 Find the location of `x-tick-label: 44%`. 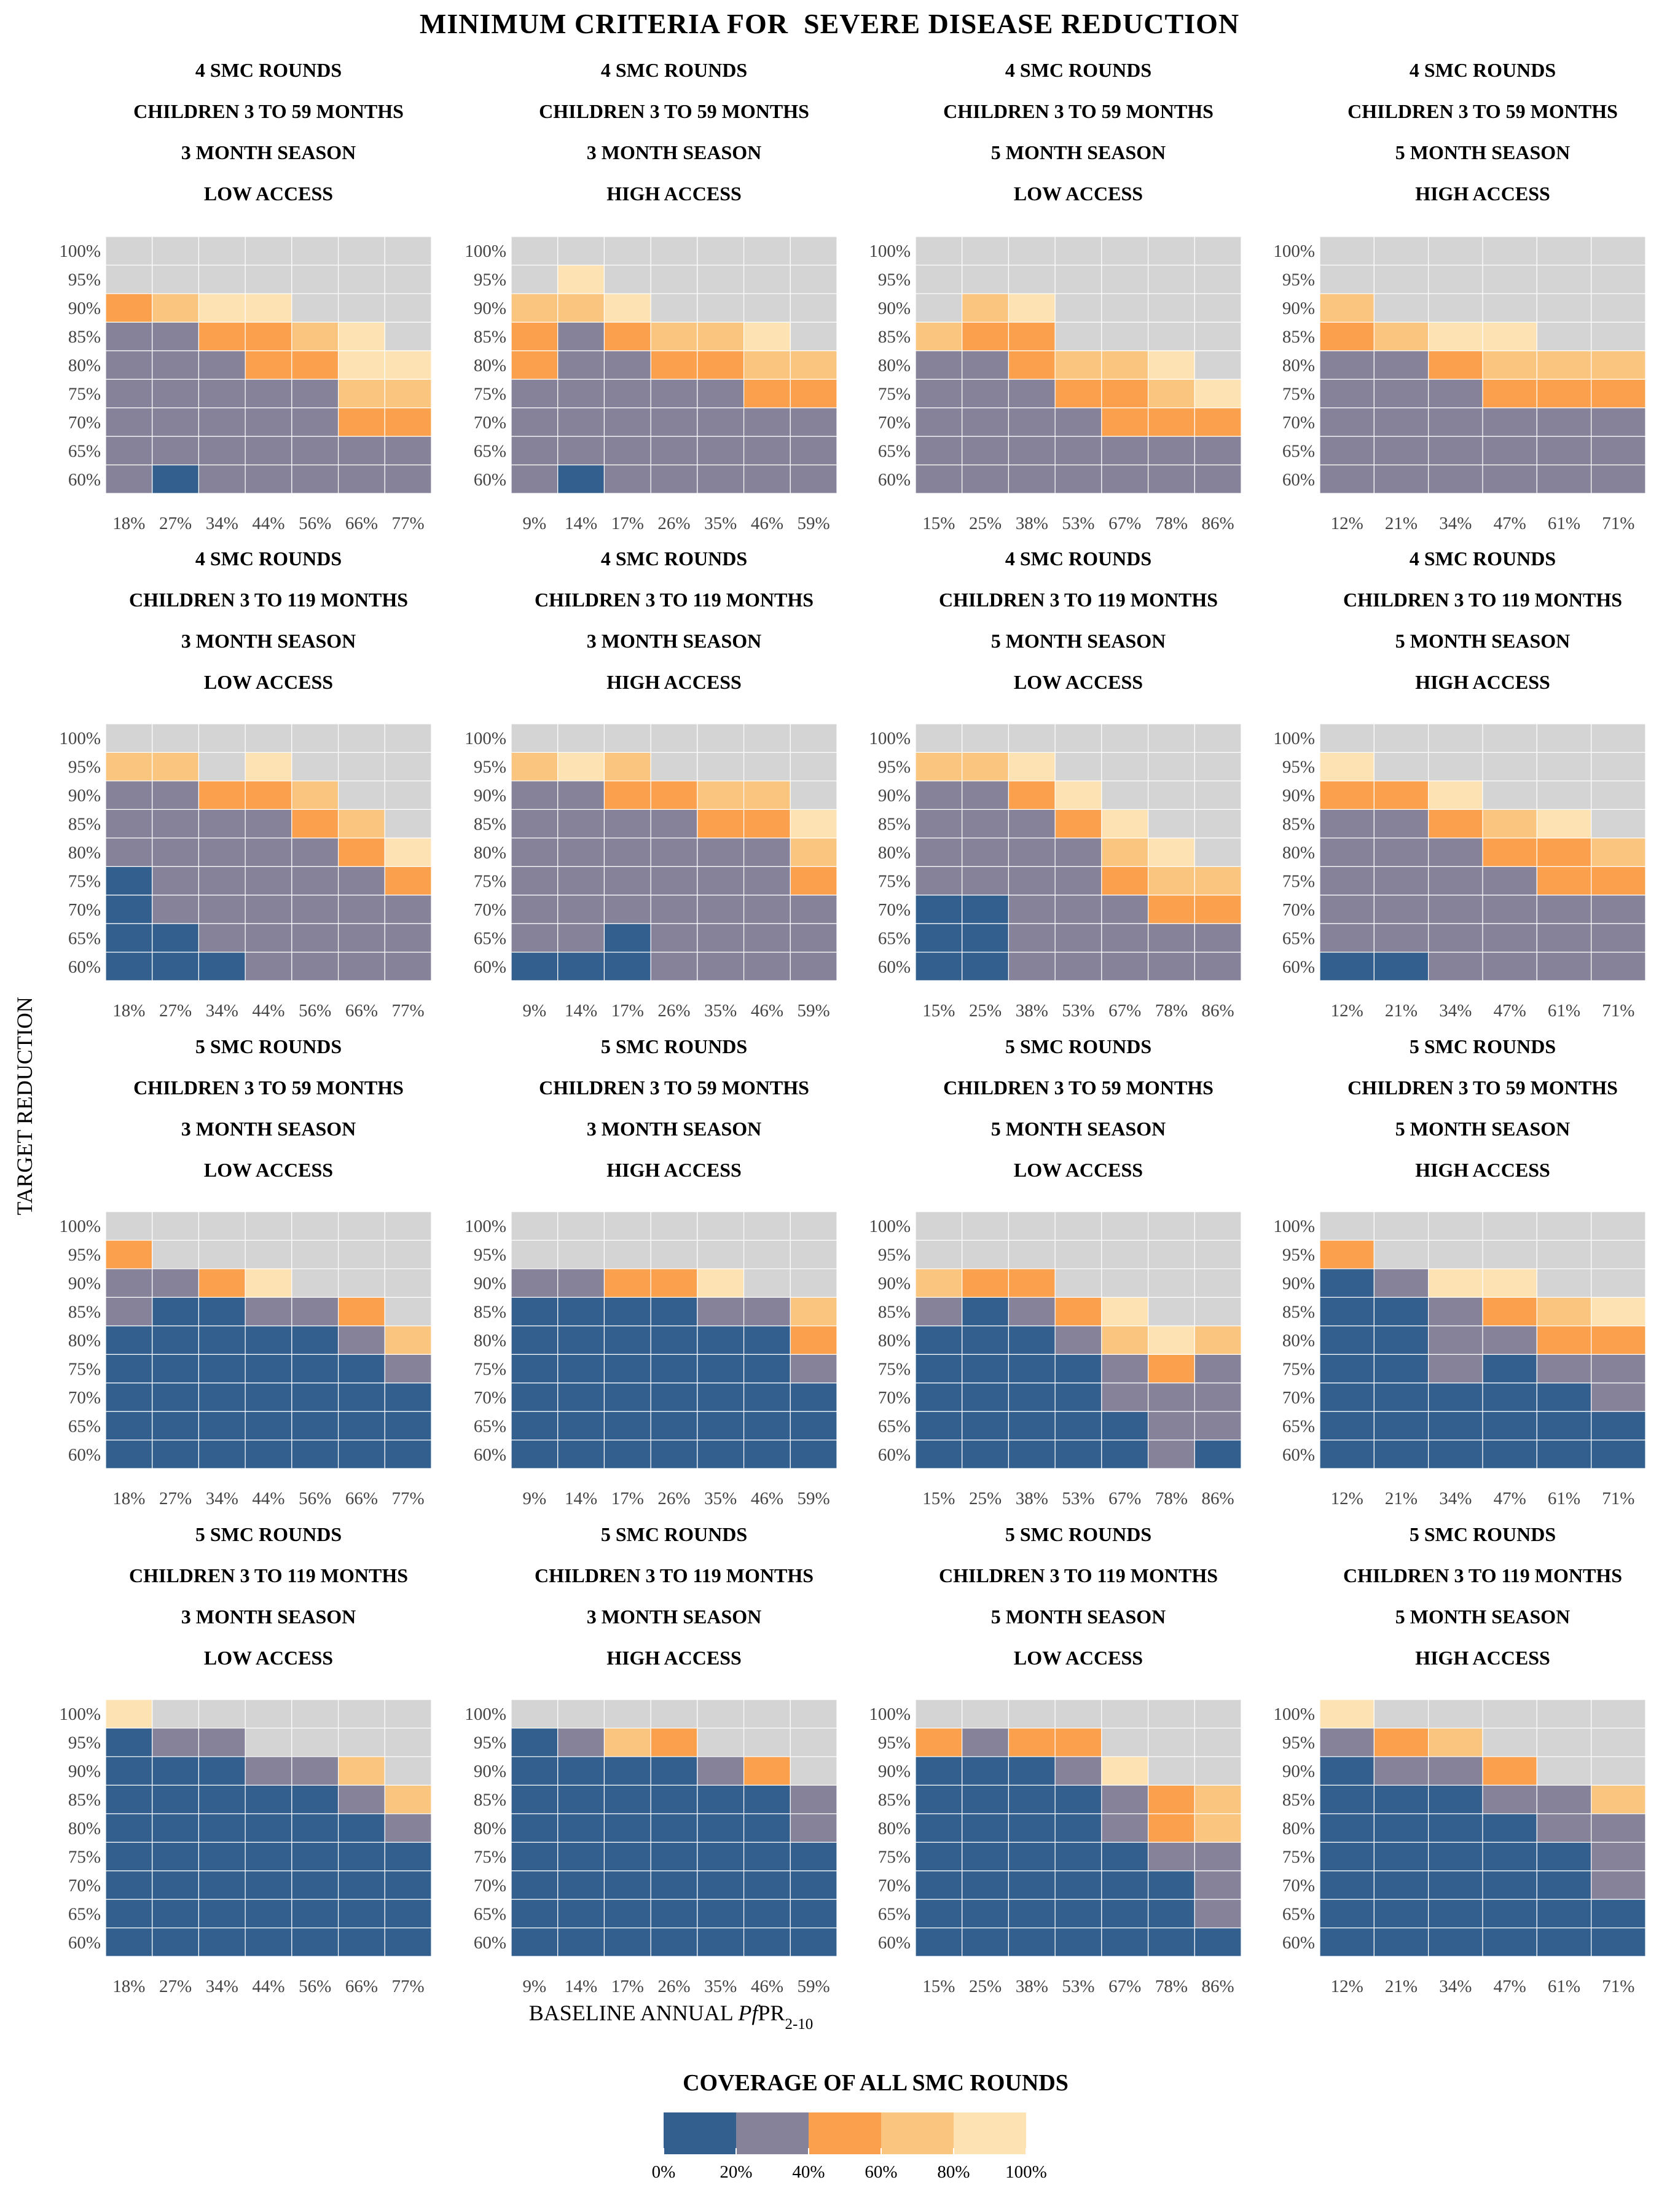

x-tick-label: 44% is located at coordinates (268, 523).